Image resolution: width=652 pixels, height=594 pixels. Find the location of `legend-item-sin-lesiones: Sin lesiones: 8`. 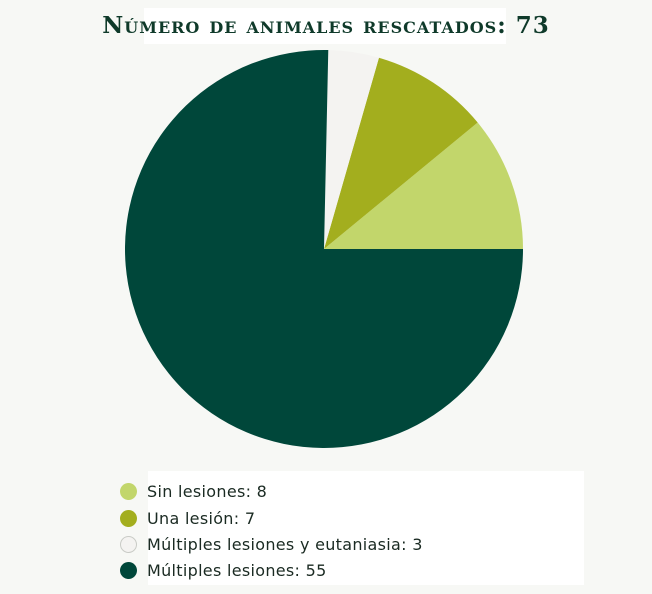

legend-item-sin-lesiones: Sin lesiones: 8 is located at coordinates (193, 491).